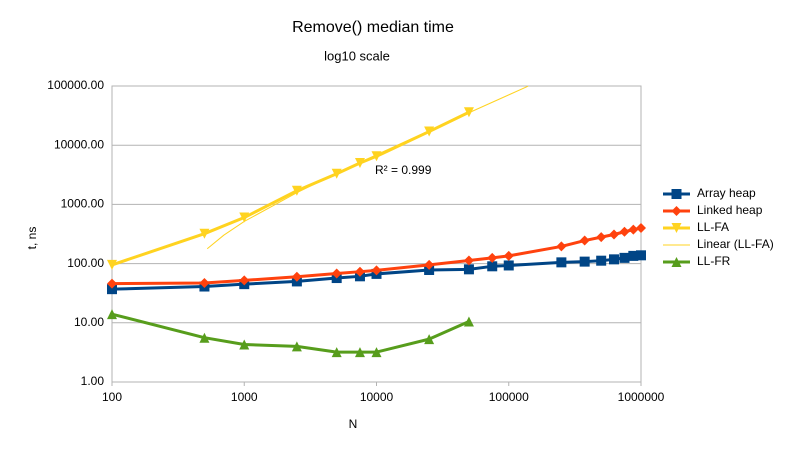  Describe the element at coordinates (353, 424) in the screenshot. I see `x-axis-label: N` at that location.